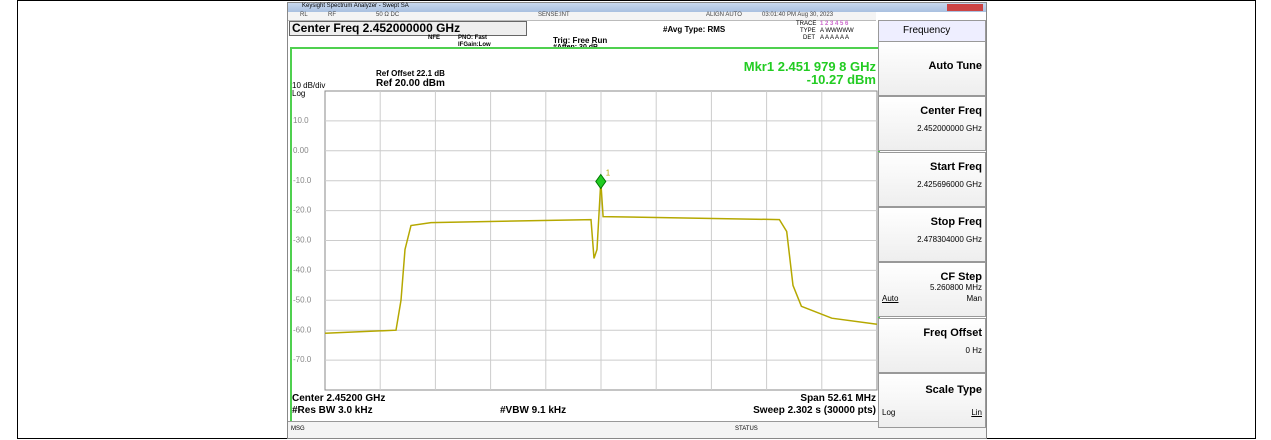  I want to click on span-label: Span 52.61 MHz, so click(838, 398).